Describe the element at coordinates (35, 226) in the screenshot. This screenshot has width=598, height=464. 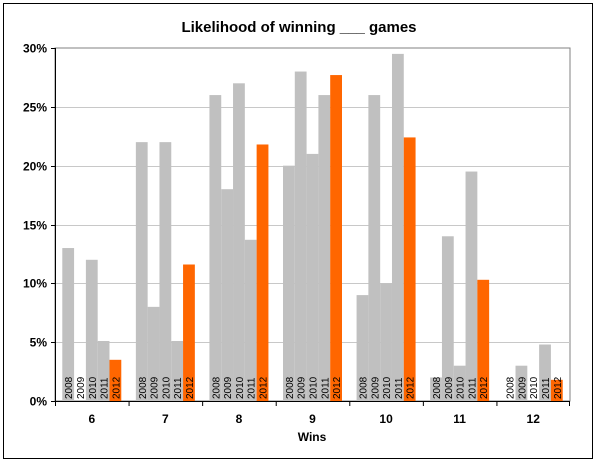
I see `y-tick-label: 15%` at that location.